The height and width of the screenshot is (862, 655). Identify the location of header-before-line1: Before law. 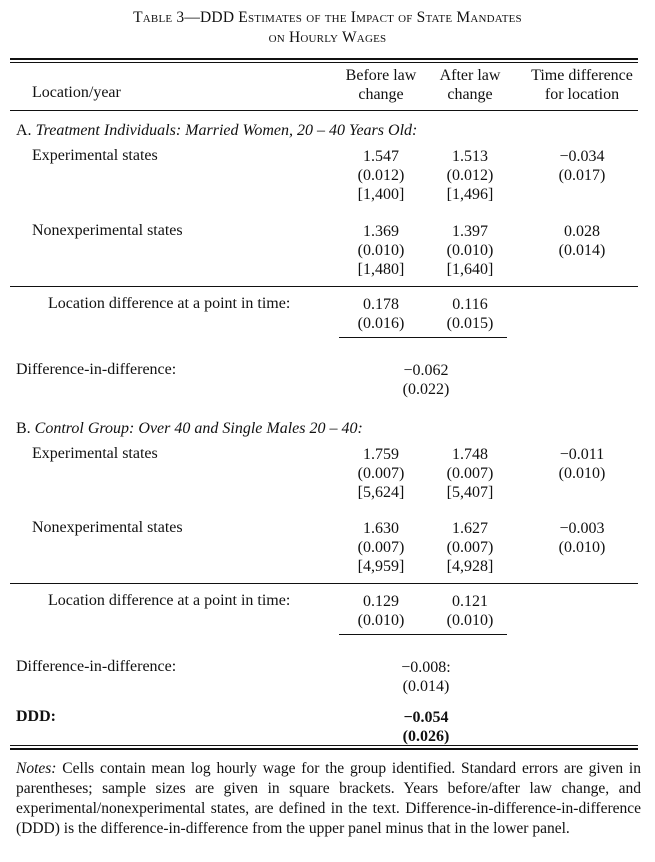
(381, 75).